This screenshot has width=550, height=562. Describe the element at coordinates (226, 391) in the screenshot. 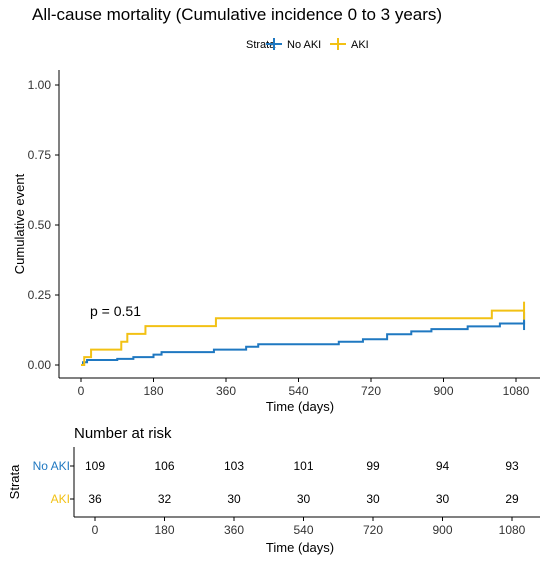

I see `x-tick-label: 360` at that location.